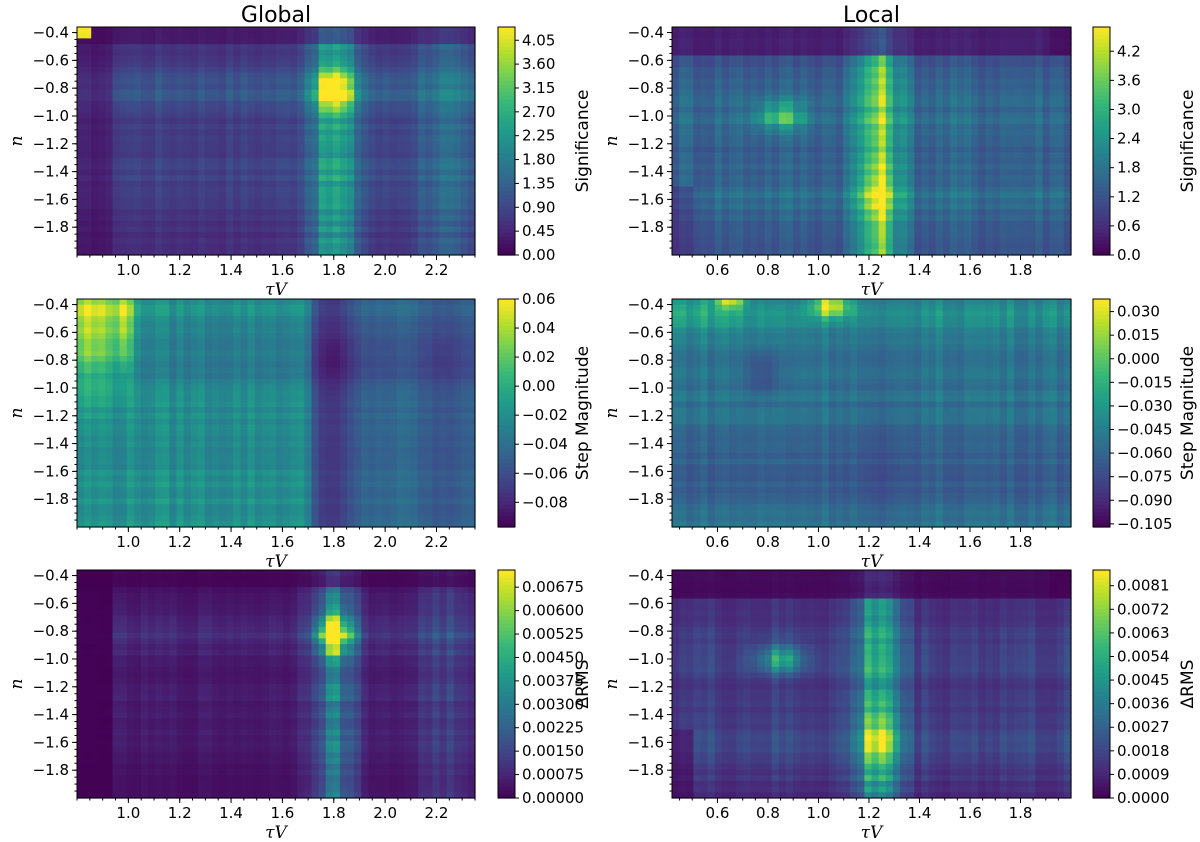  I want to click on y-tick-label: −0.6, so click(51, 60).